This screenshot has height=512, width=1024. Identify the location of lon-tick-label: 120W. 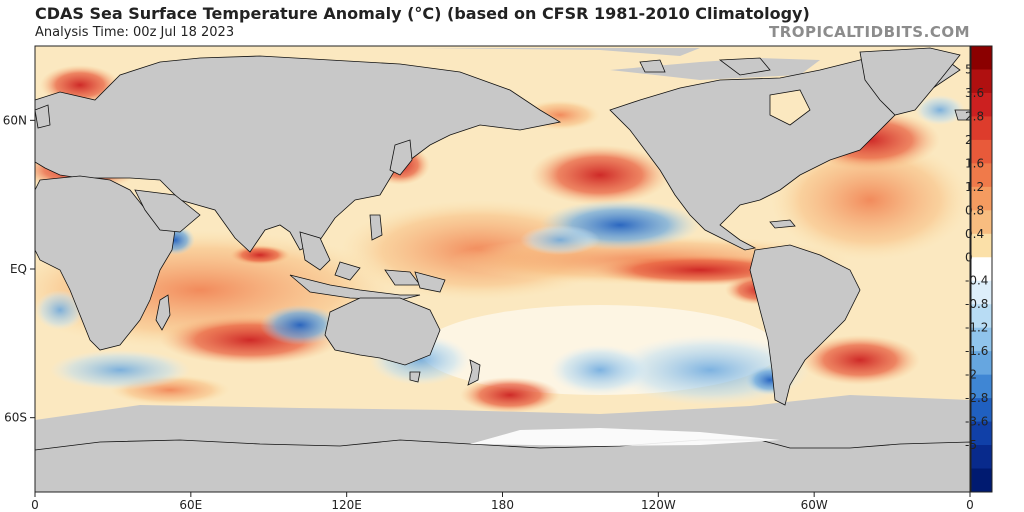
(658, 505).